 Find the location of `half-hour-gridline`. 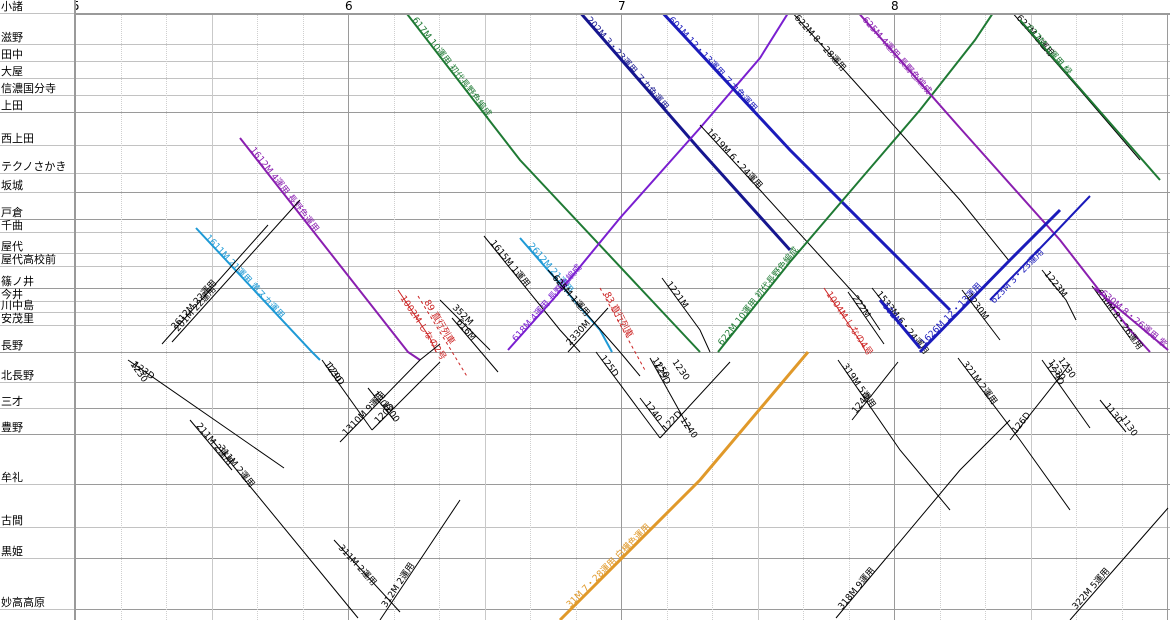

half-hour-gridline is located at coordinates (1031, 317).